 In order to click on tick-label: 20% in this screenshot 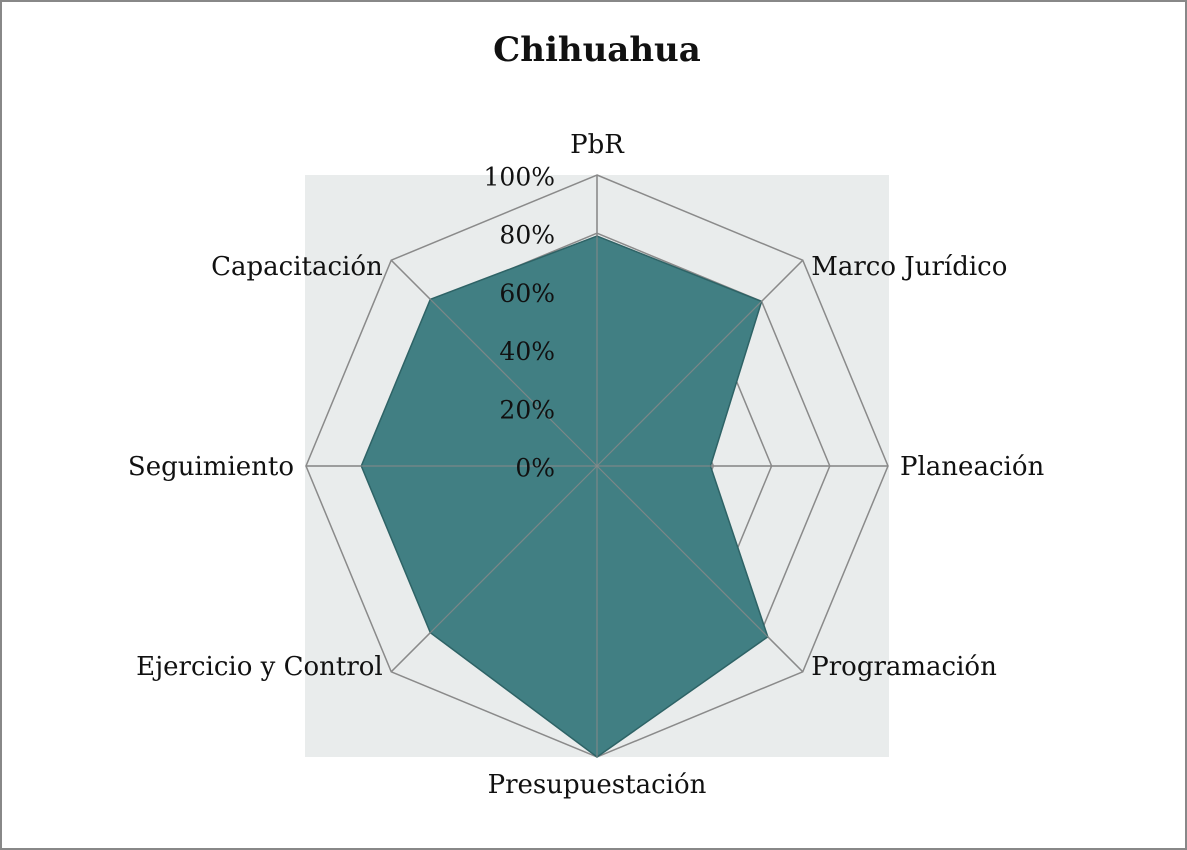, I will do `click(527, 409)`.